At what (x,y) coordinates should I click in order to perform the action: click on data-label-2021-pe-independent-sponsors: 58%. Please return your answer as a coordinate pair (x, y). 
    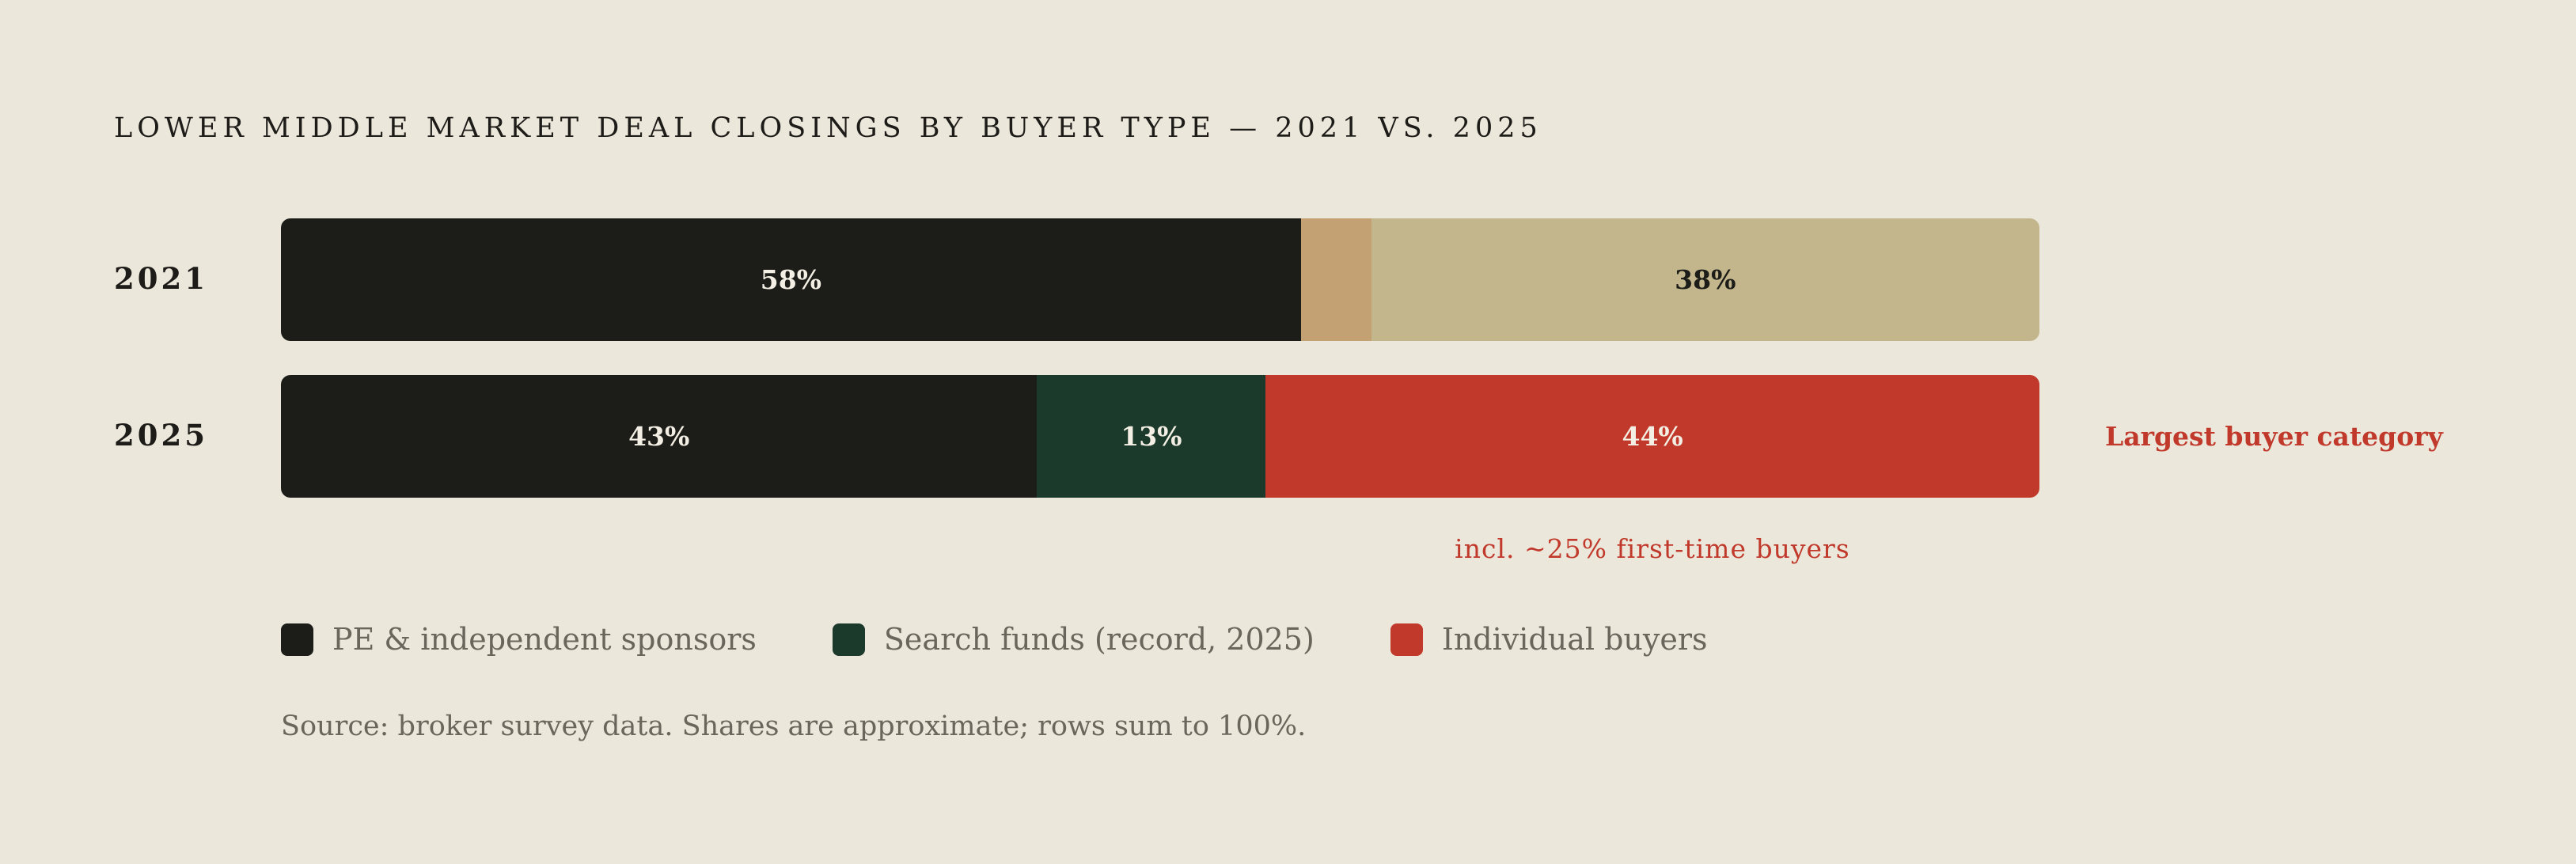
    Looking at the image, I should click on (791, 279).